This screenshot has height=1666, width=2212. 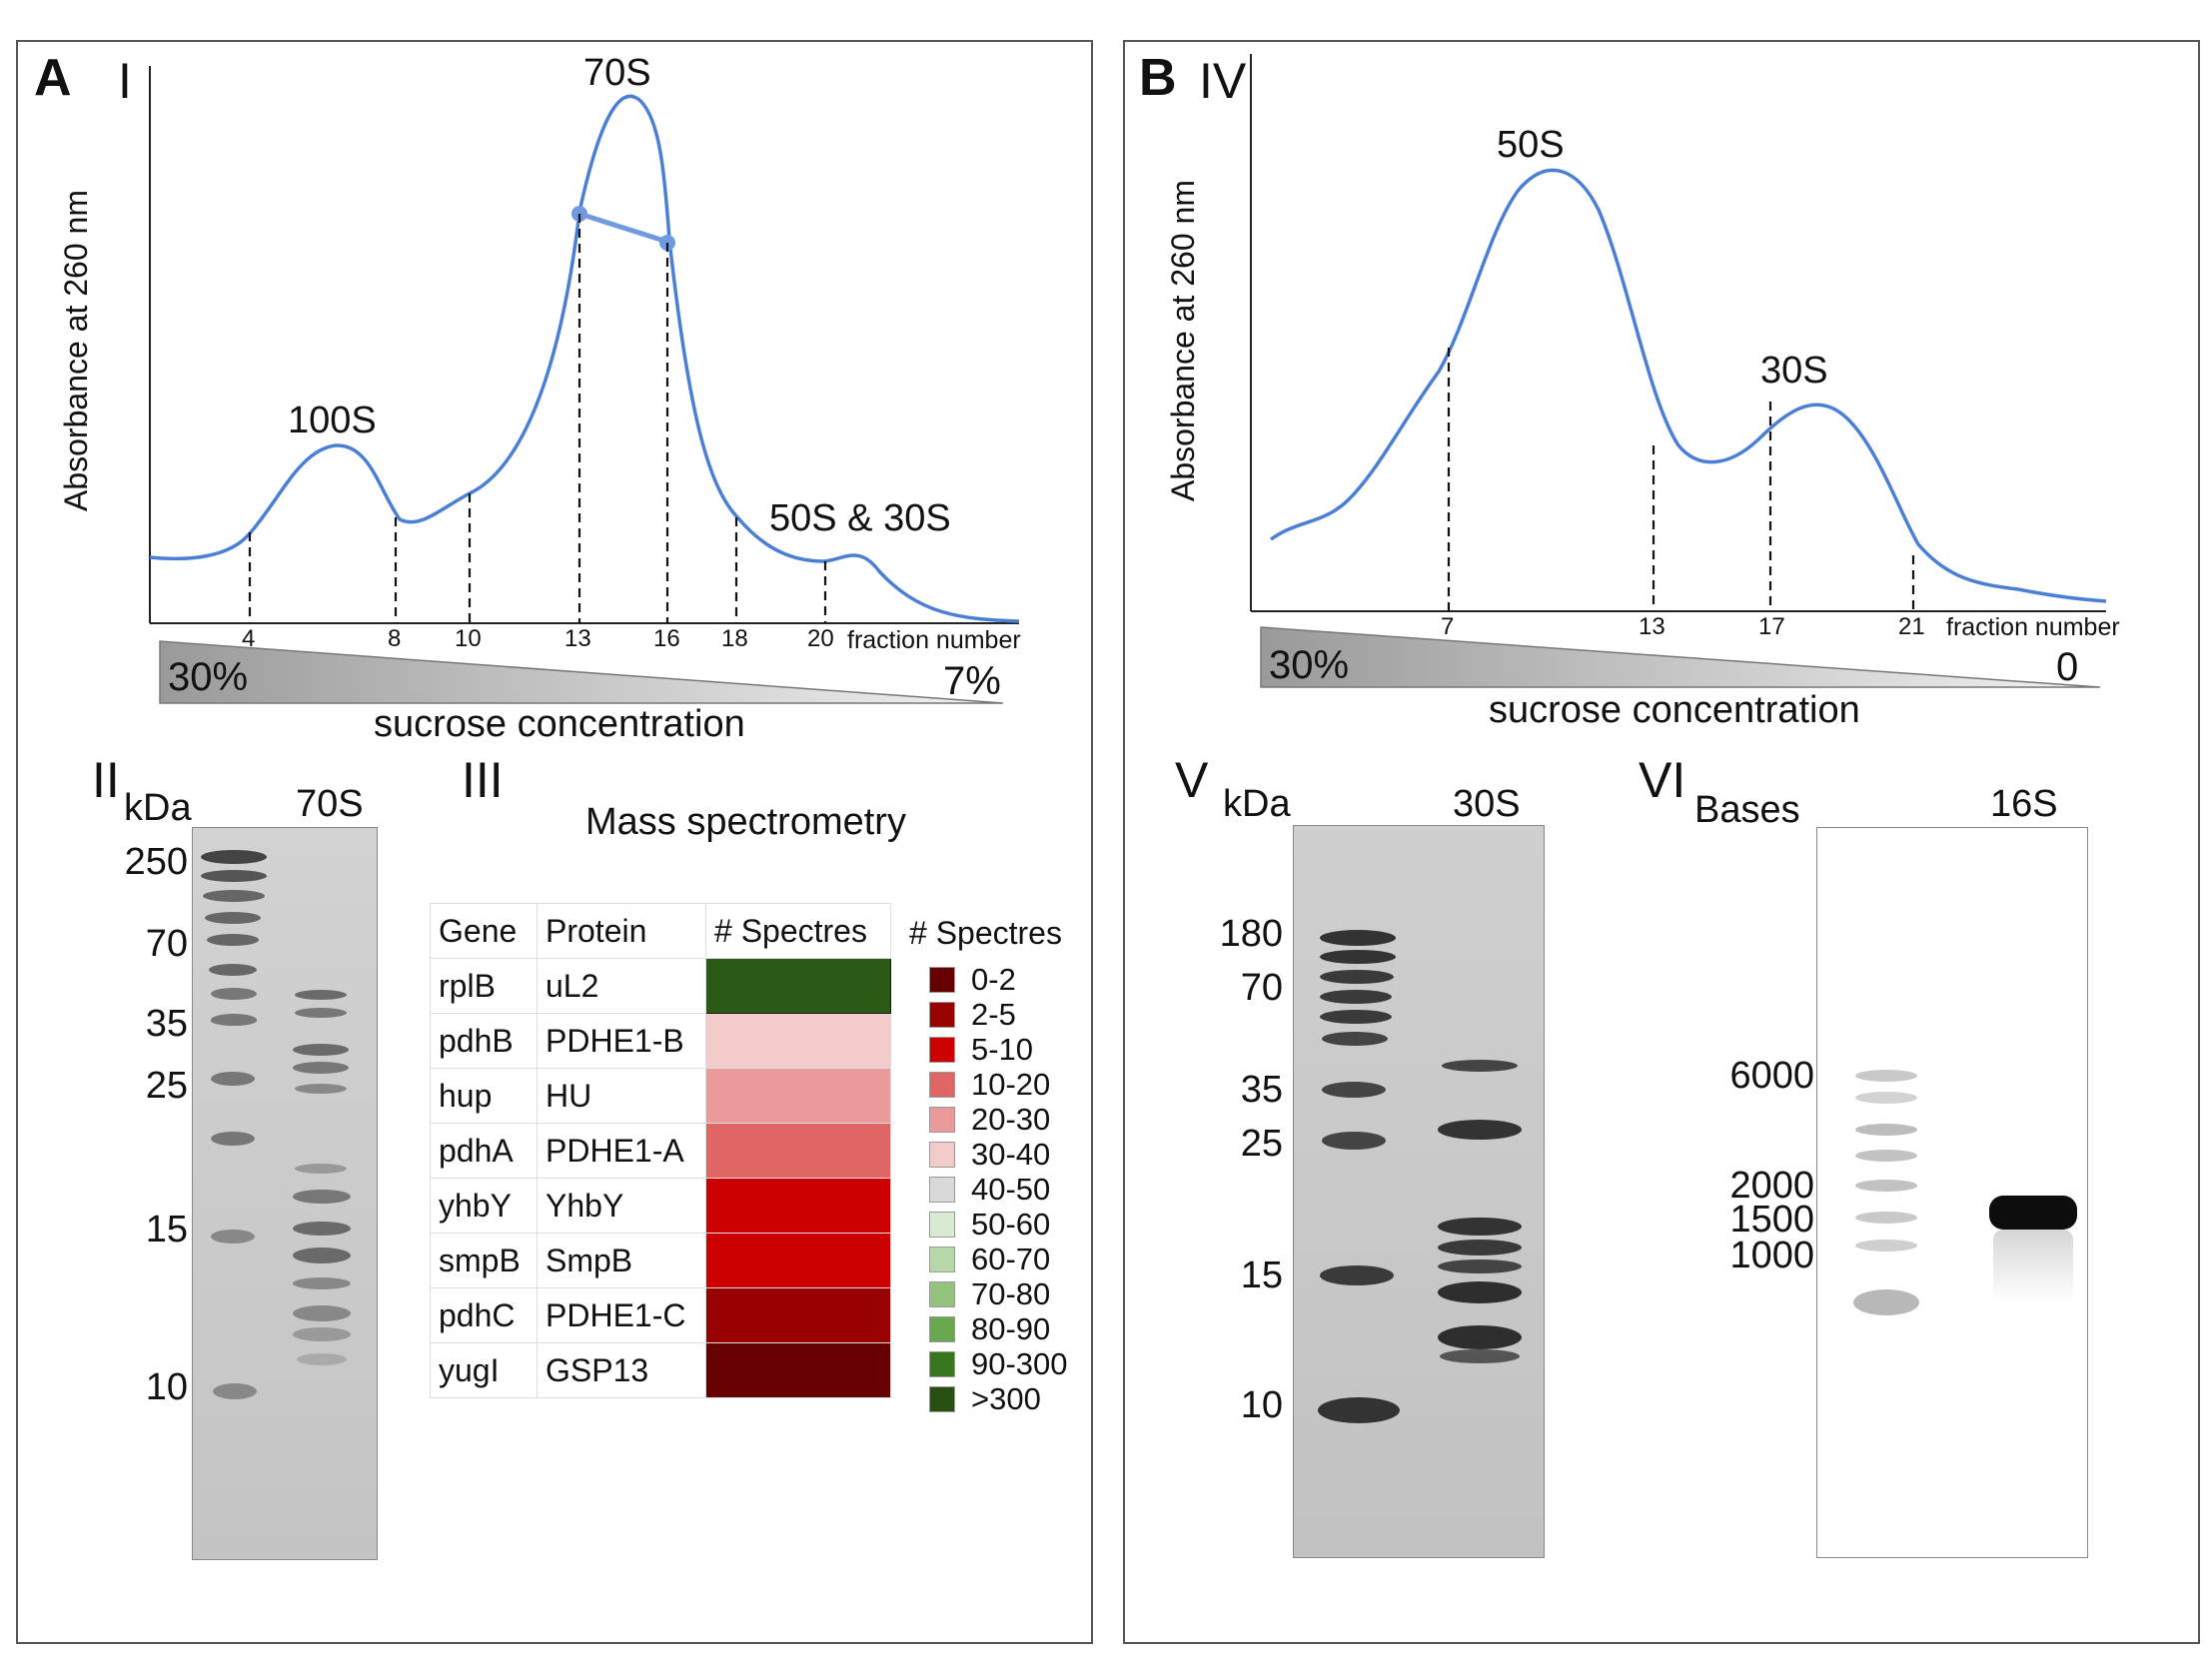 I want to click on legend-label: >300, so click(x=1006, y=1399).